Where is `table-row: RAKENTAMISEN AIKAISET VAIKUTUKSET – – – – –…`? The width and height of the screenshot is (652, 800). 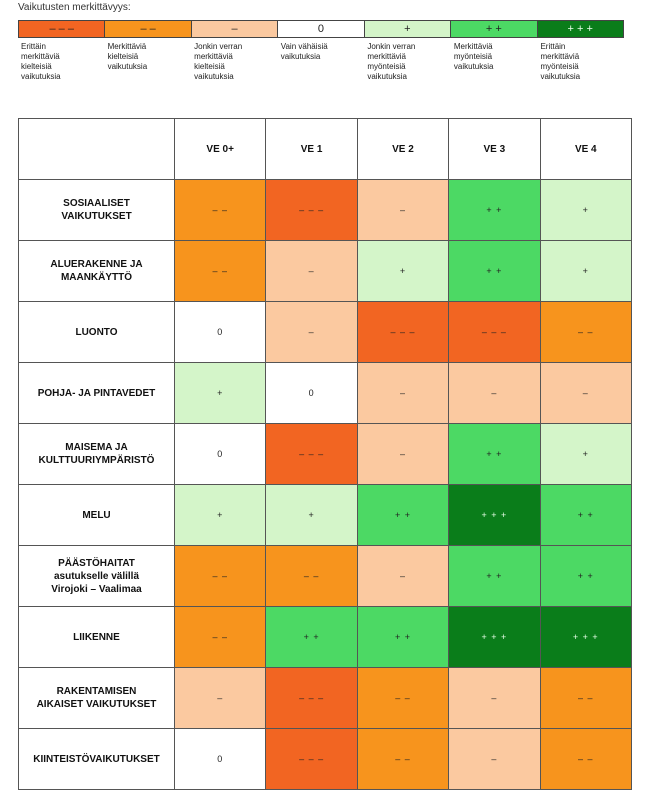
table-row: RAKENTAMISEN AIKAISET VAIKUTUKSET – – – – –… is located at coordinates (325, 698).